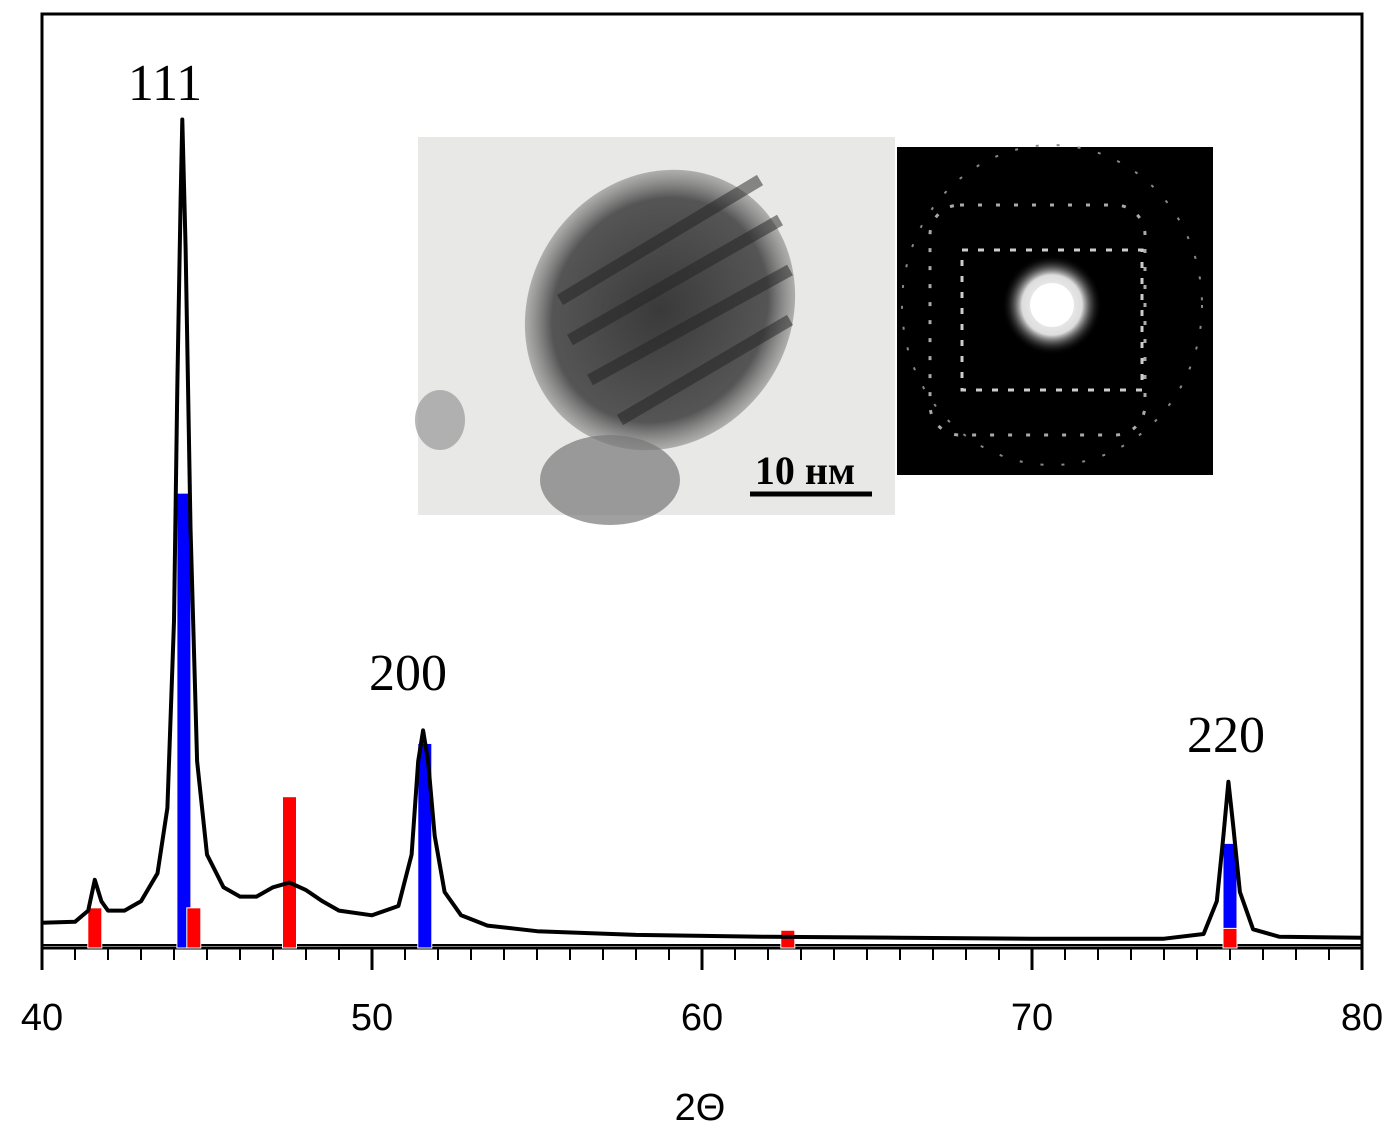  What do you see at coordinates (1032, 1018) in the screenshot?
I see `x-tick-label: 70` at bounding box center [1032, 1018].